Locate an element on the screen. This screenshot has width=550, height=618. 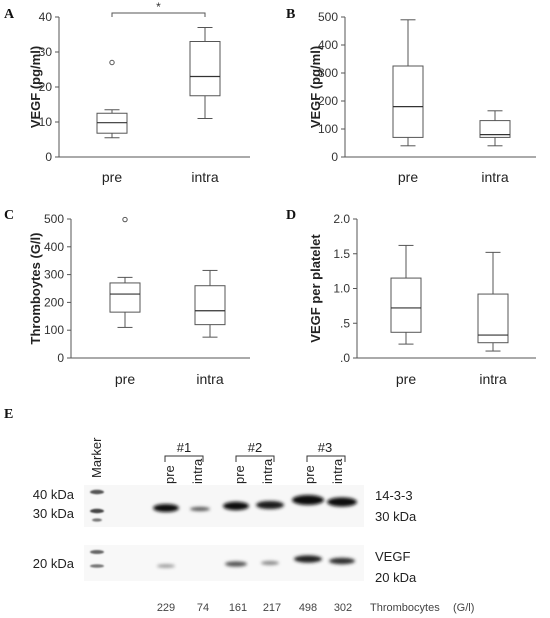
y-axis-label-b: VEGF (pg/ml) is located at coordinates (315, 87).